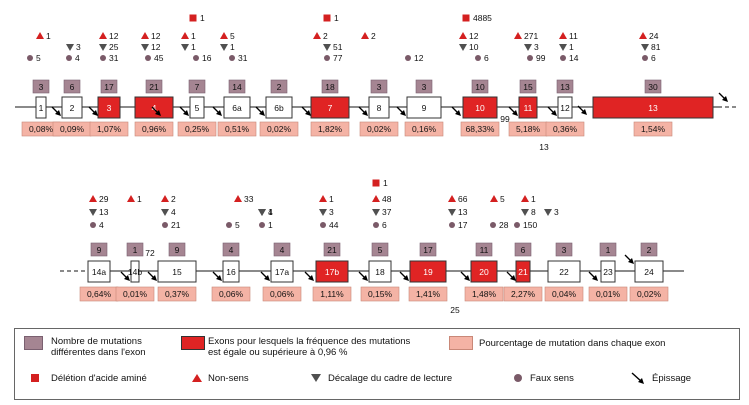 The image size is (749, 405). What do you see at coordinates (480, 87) in the screenshot?
I see `mutation-count-value: 10` at bounding box center [480, 87].